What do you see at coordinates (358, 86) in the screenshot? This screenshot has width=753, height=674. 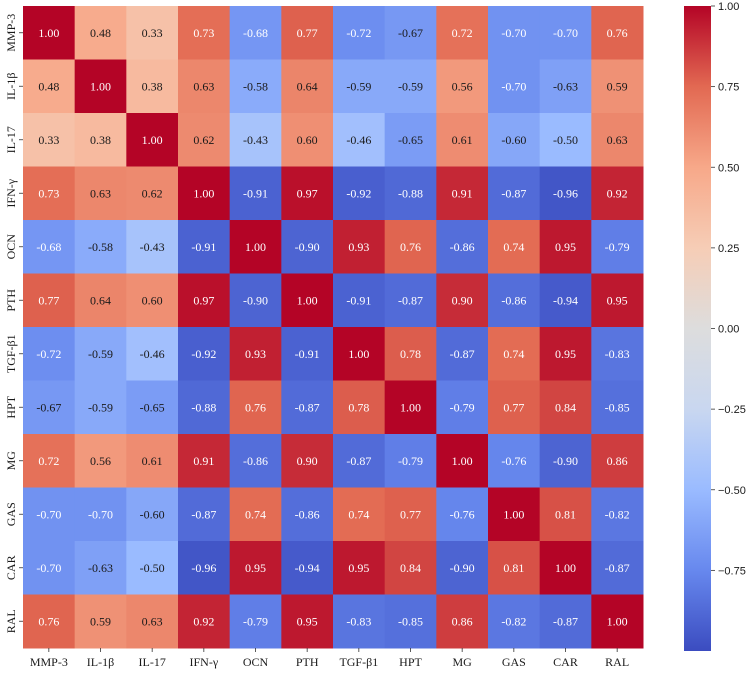 I see `heatmap-cell-label: -0.59` at bounding box center [358, 86].